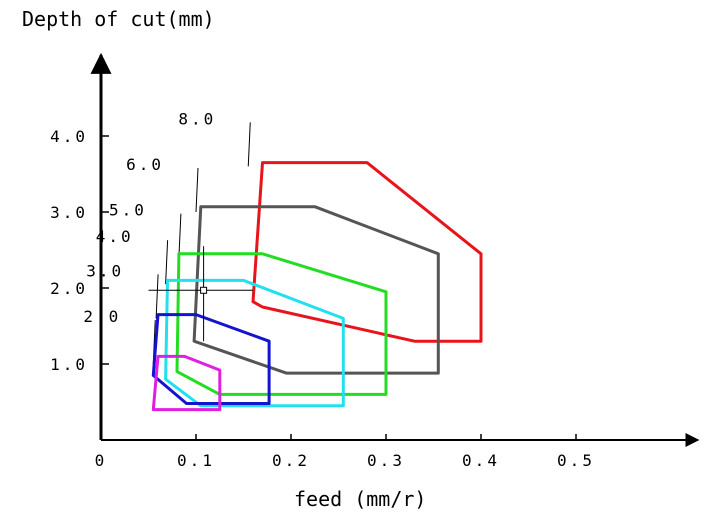  Describe the element at coordinates (196, 460) in the screenshot. I see `x-tick-label: 0.1` at that location.